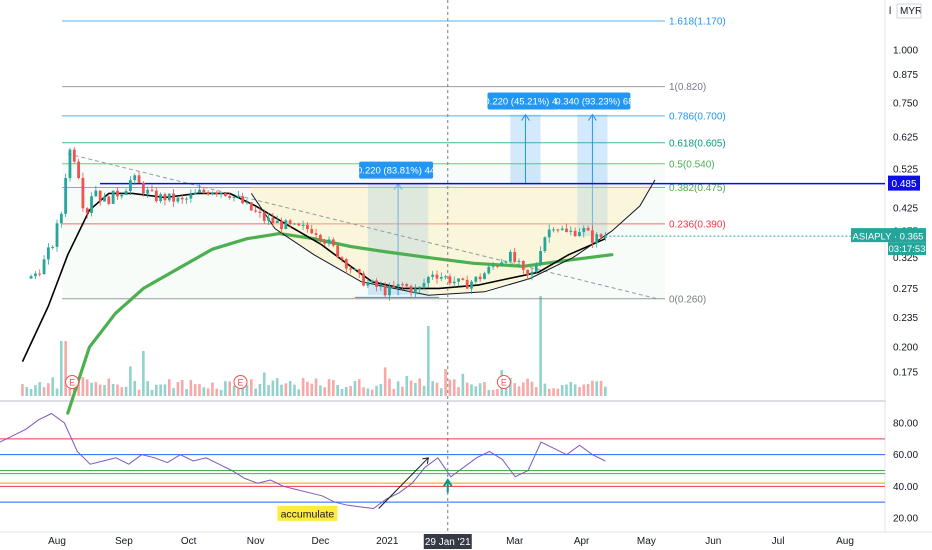  I want to click on crosshair-date-text: 29 Jan '21, so click(448, 542).